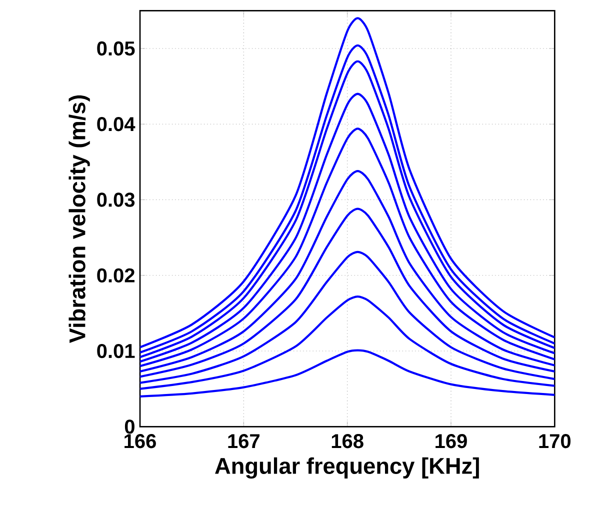  Describe the element at coordinates (451, 441) in the screenshot. I see `x-tick-label: 169` at that location.